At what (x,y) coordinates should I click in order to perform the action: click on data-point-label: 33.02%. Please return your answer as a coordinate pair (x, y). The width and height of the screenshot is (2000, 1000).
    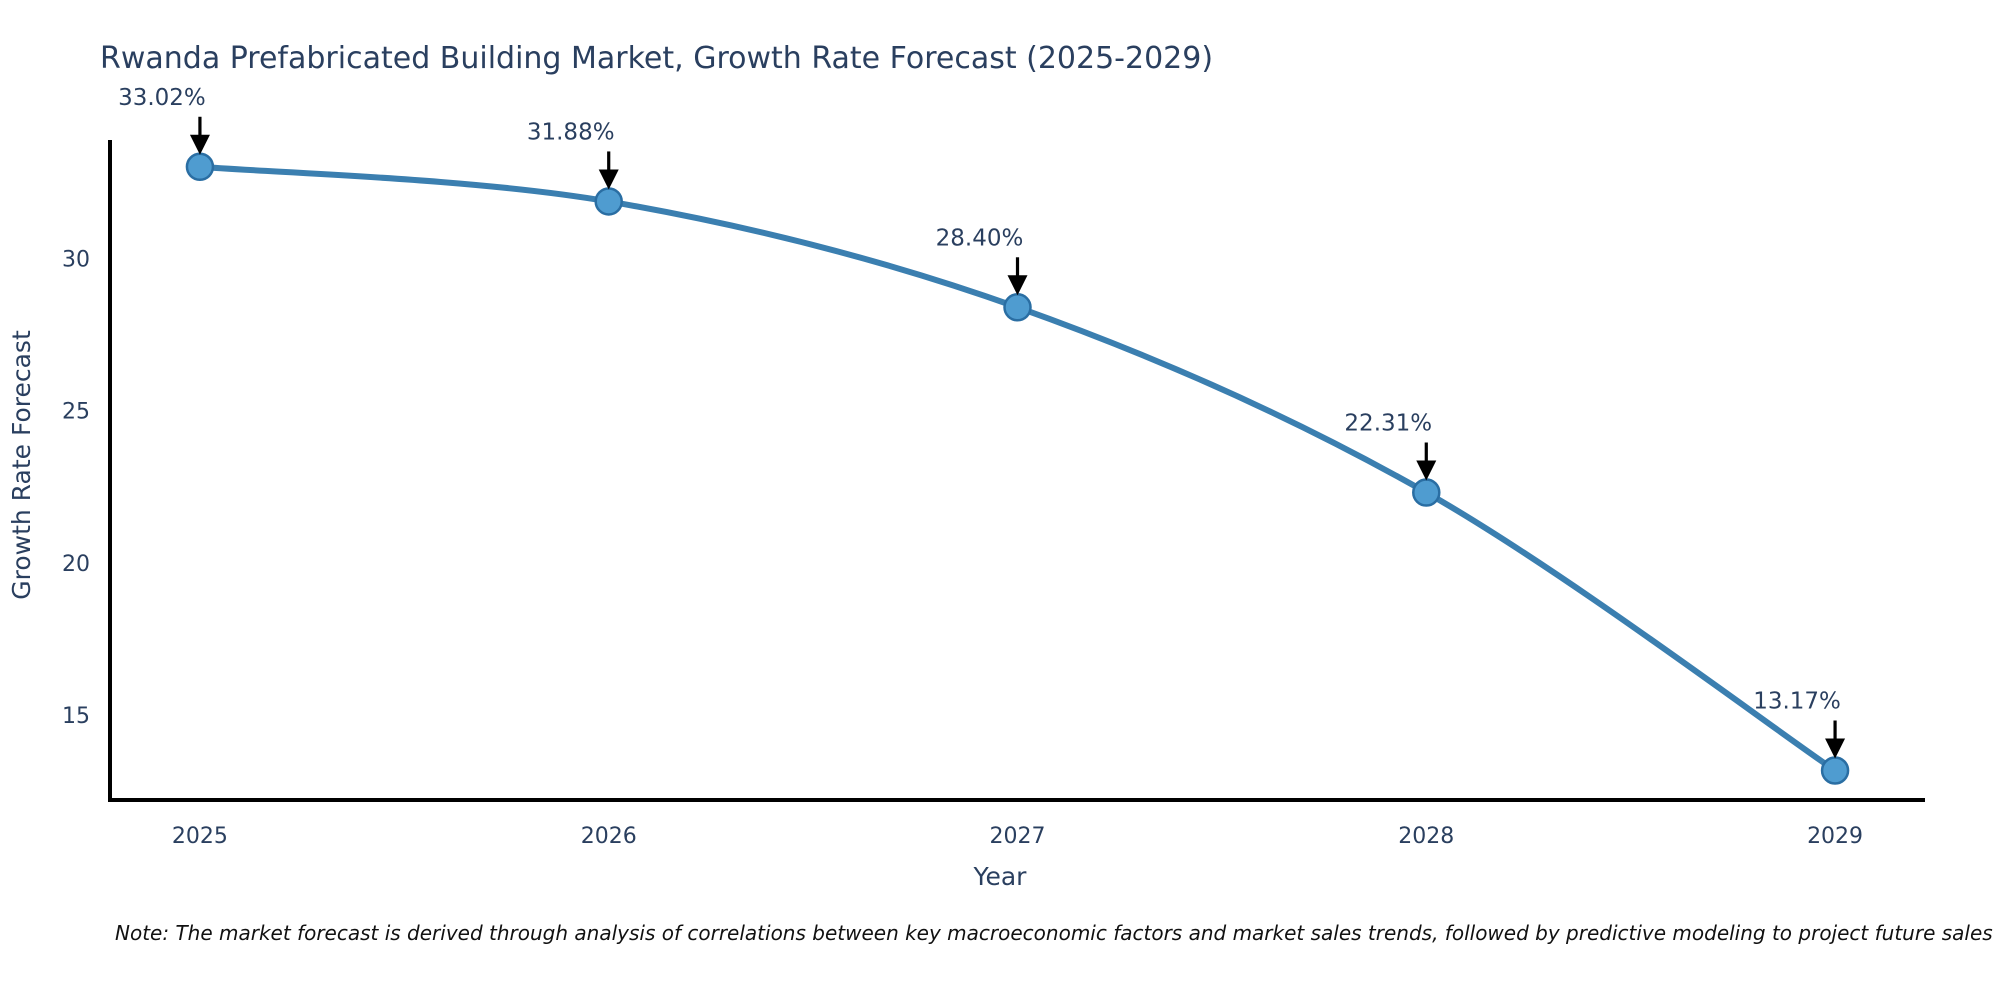
    Looking at the image, I should click on (162, 98).